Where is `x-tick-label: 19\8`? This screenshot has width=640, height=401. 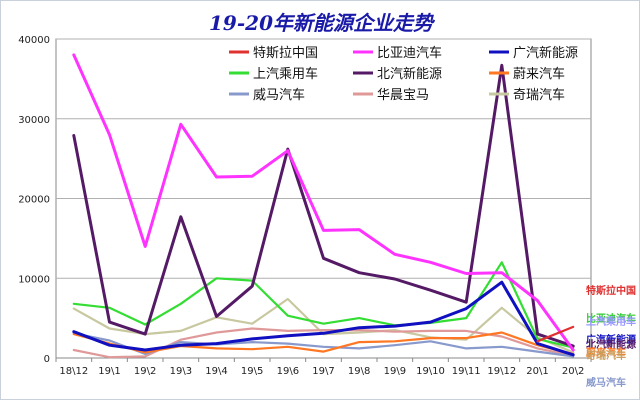
x-tick-label: 19\8 is located at coordinates (359, 371).